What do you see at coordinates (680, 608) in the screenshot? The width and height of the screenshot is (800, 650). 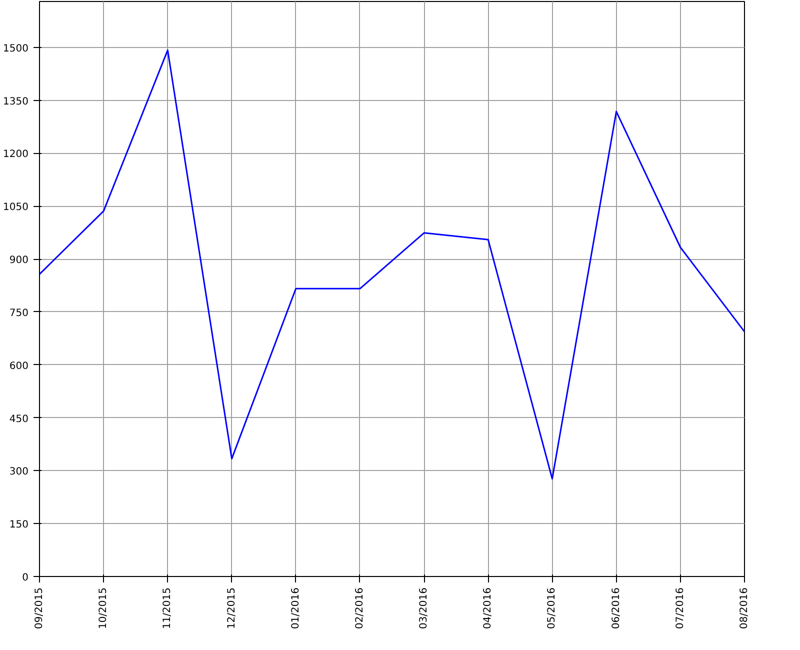 I see `x-tick-label: 07/2016` at bounding box center [680, 608].